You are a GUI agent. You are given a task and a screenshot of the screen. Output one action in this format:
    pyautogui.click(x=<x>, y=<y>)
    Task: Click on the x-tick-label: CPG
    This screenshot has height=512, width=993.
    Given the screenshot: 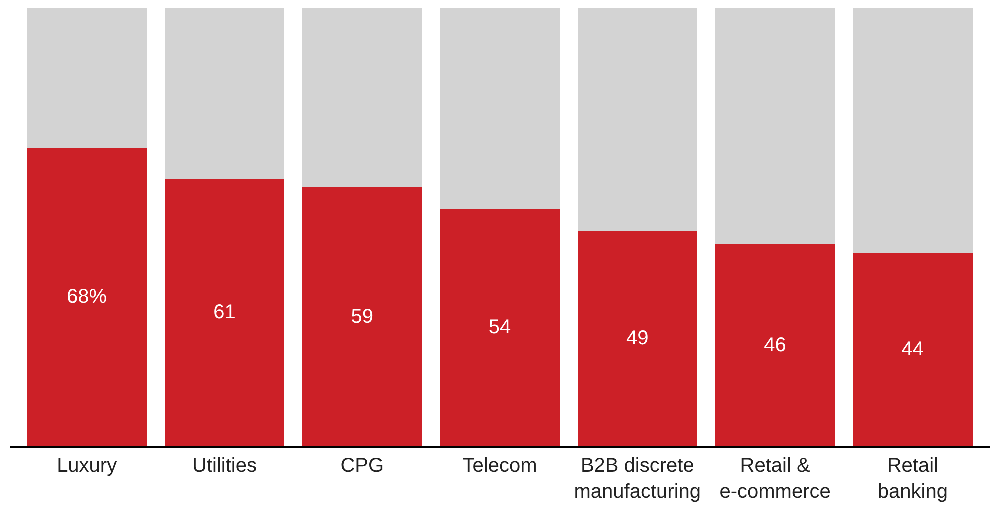 What is the action you would take?
    pyautogui.click(x=362, y=465)
    